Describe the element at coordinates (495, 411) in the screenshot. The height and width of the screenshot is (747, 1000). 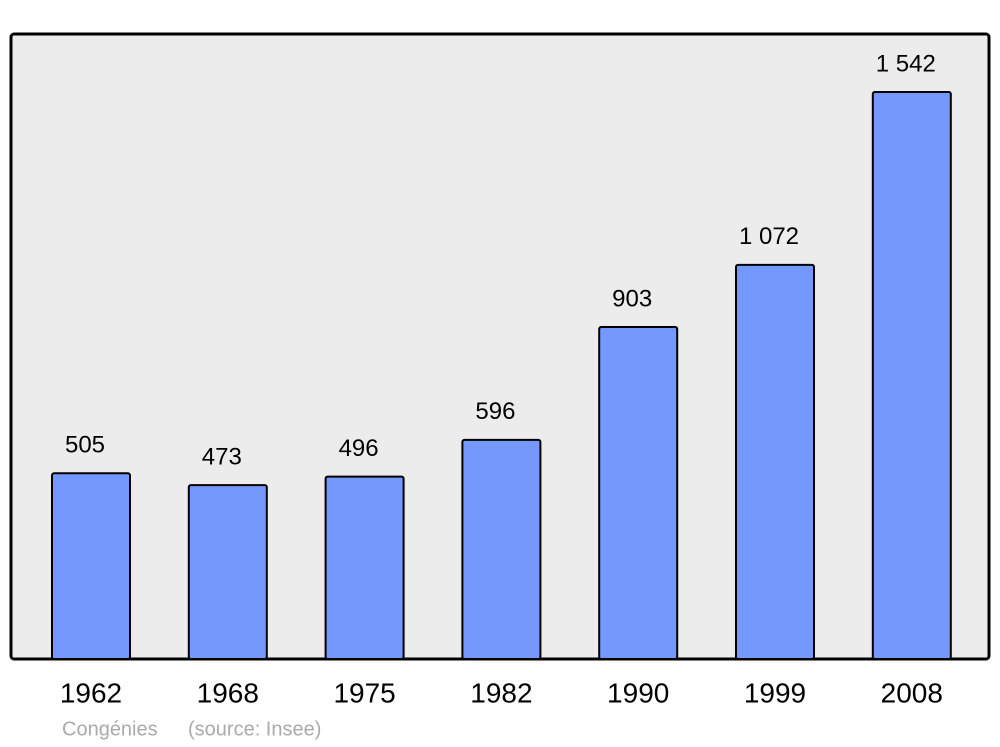
I see `value-label: 596` at that location.